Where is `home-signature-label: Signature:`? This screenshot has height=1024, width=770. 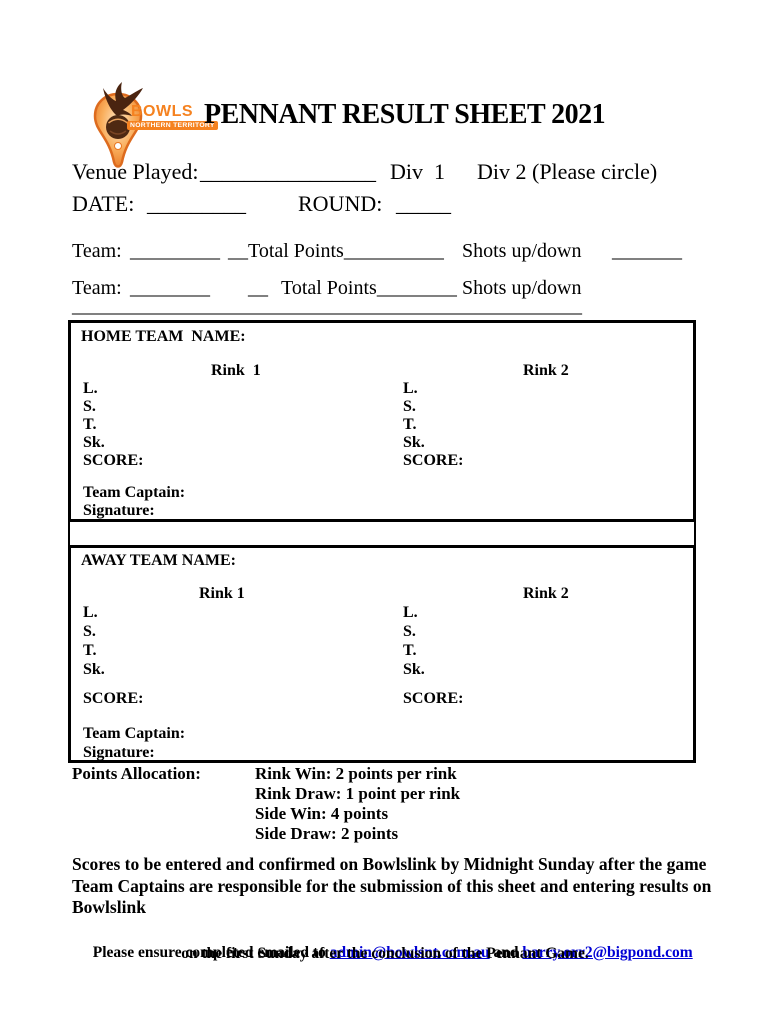 home-signature-label: Signature: is located at coordinates (119, 510).